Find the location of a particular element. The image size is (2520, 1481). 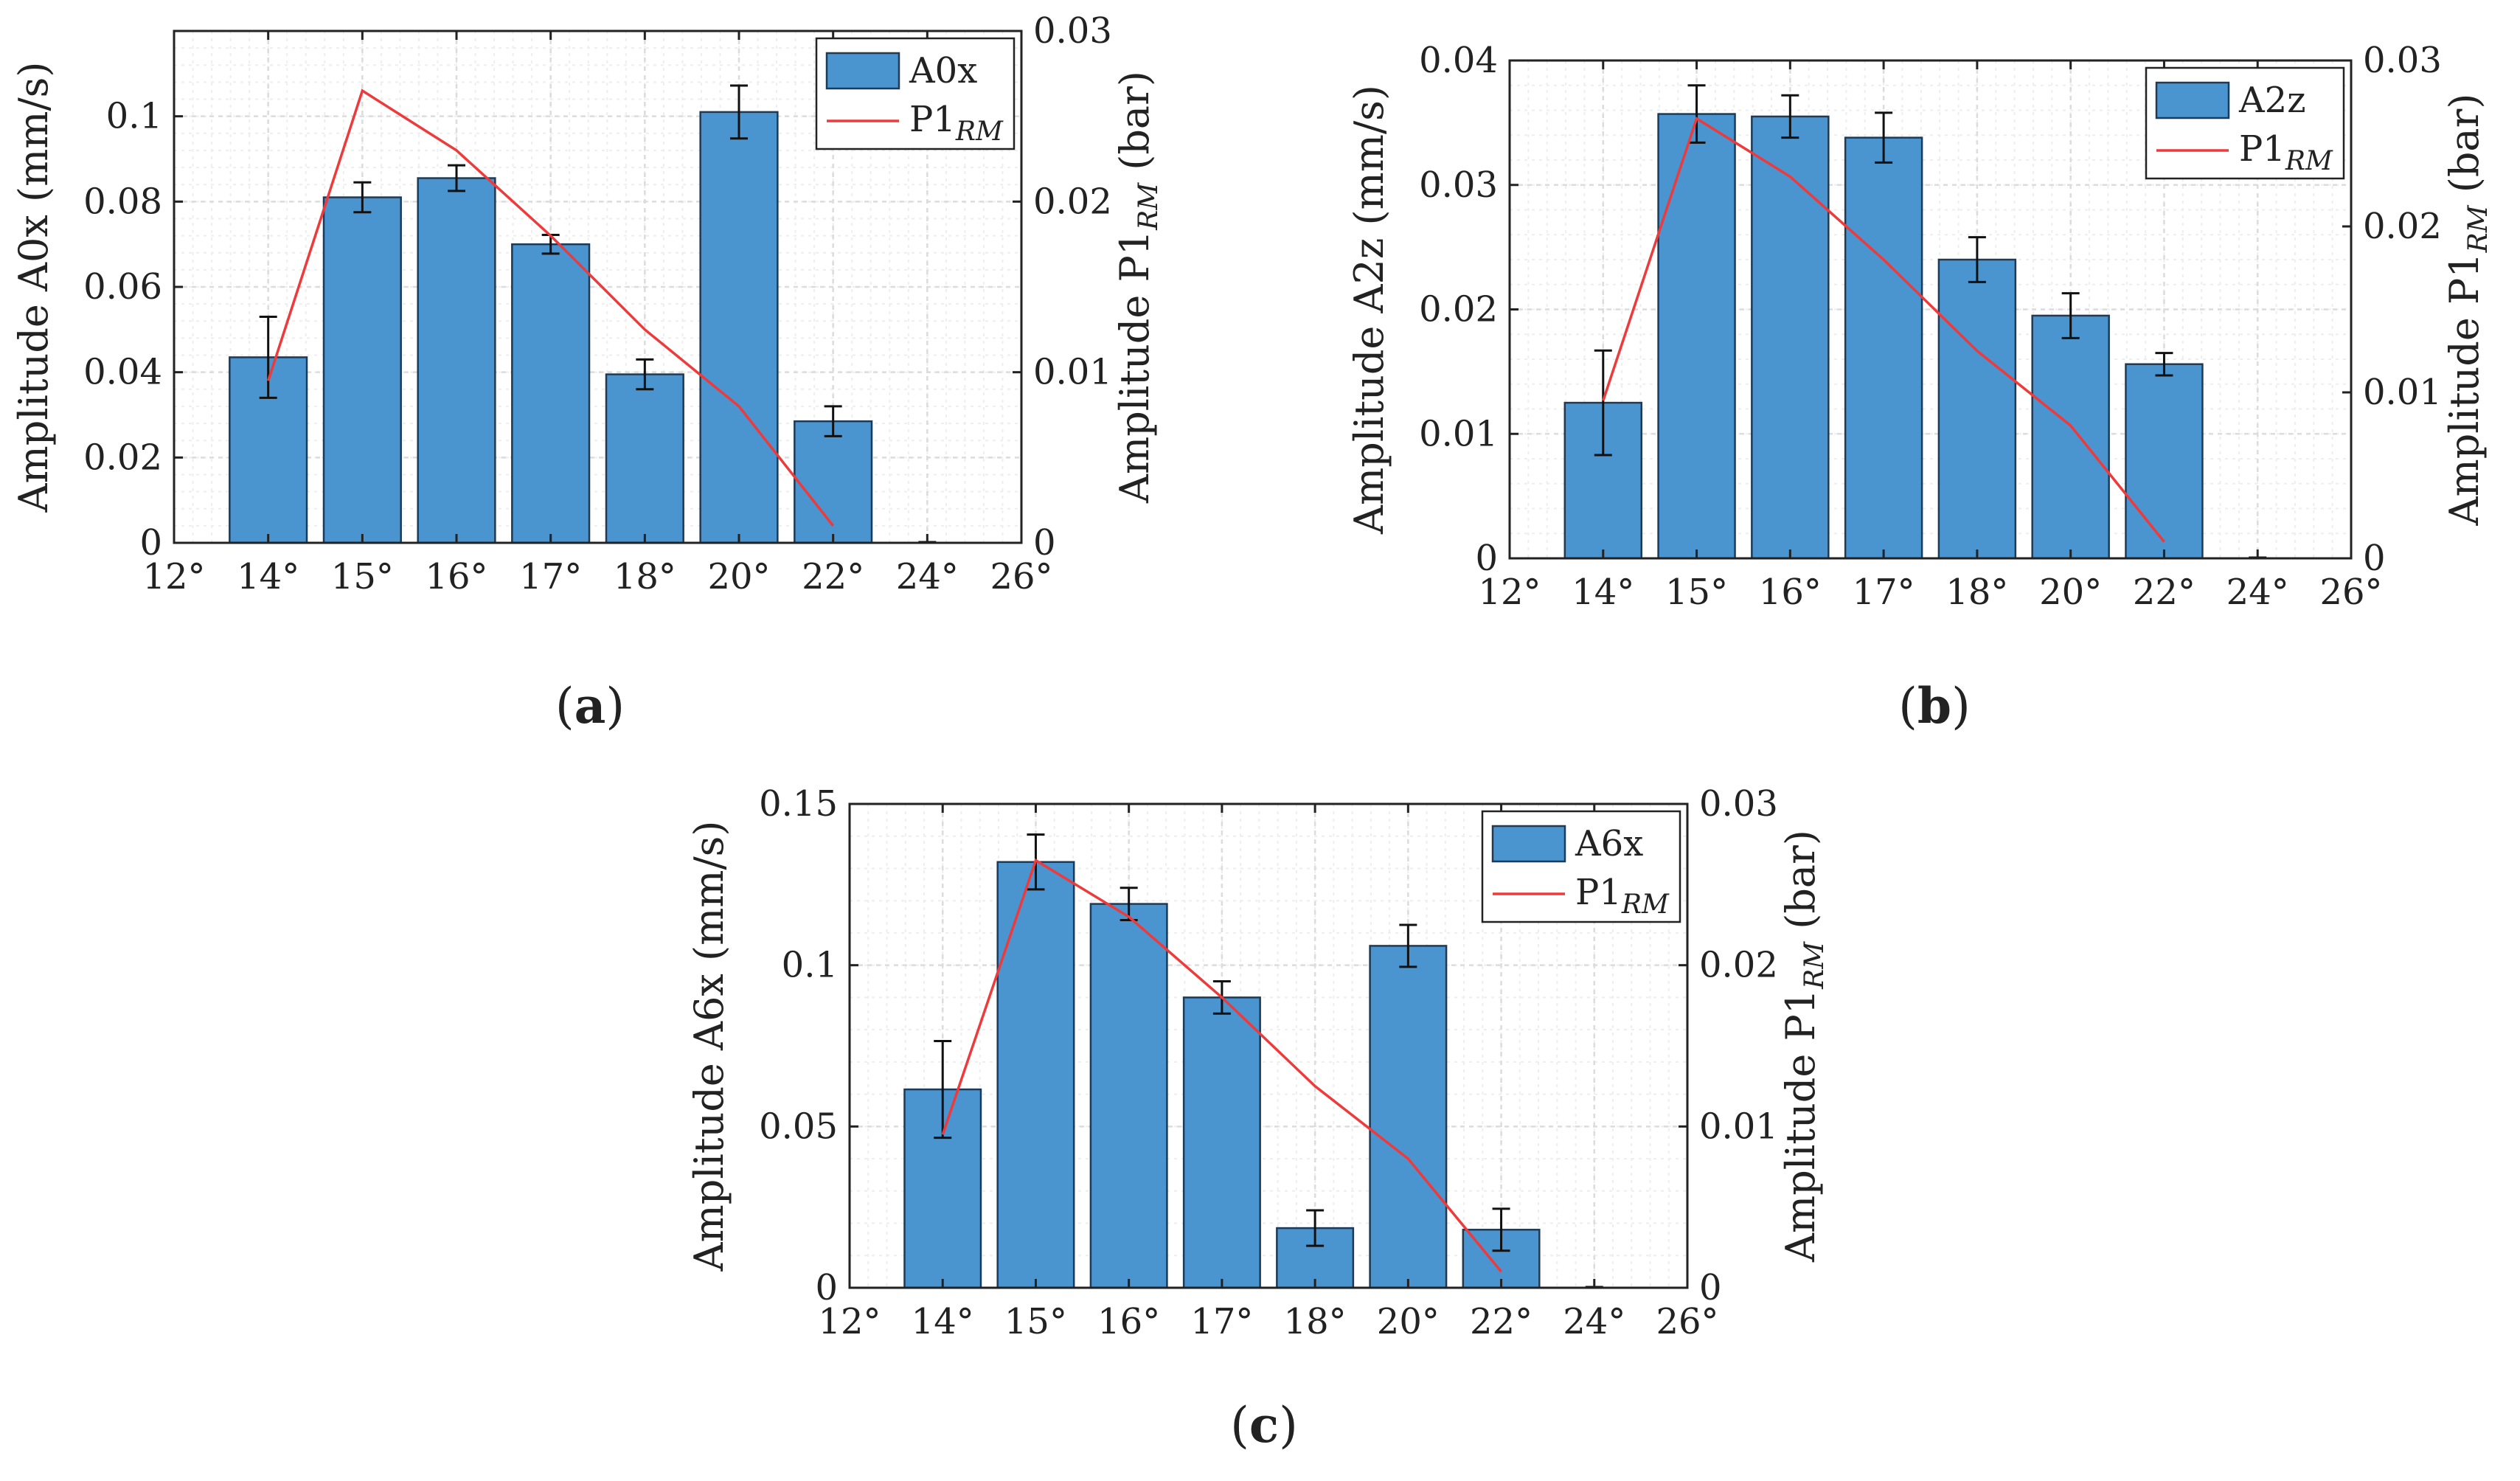

legend-label-bar: A2z is located at coordinates (2272, 100).